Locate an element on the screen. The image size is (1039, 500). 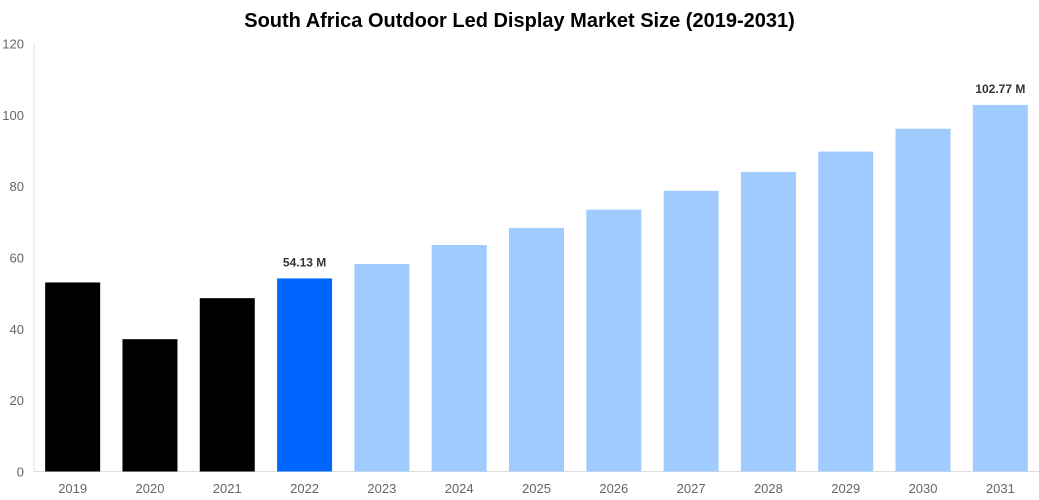
bar-2029 is located at coordinates (846, 311).